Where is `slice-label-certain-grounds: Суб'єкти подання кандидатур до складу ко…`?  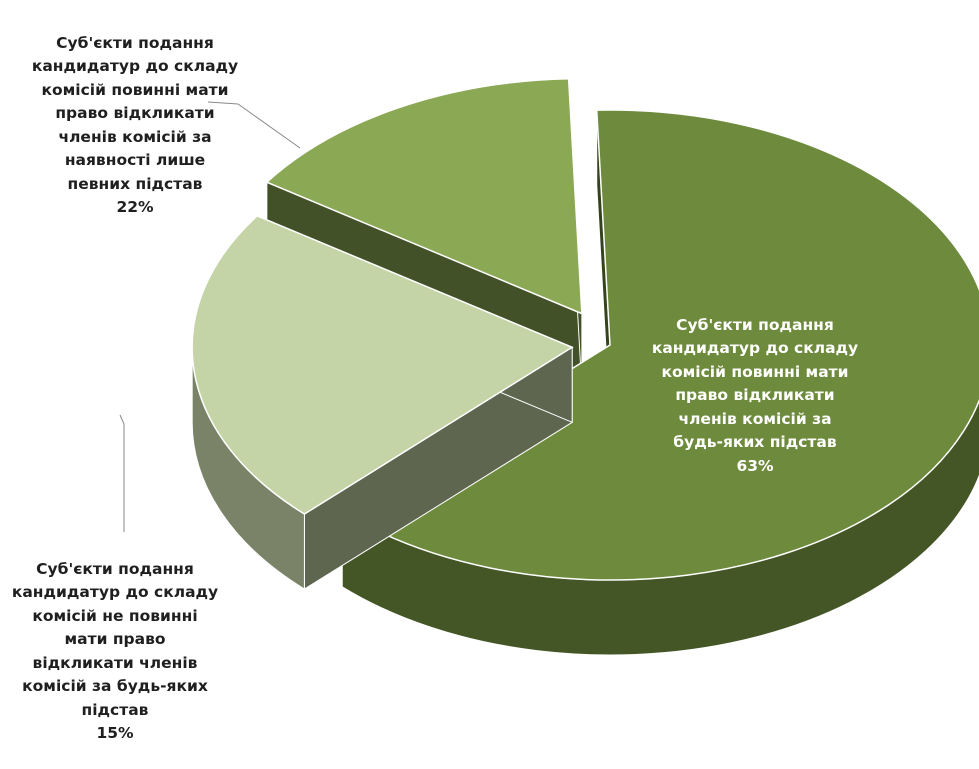 slice-label-certain-grounds: Суб'єкти подання кандидатур до складу ко… is located at coordinates (135, 125).